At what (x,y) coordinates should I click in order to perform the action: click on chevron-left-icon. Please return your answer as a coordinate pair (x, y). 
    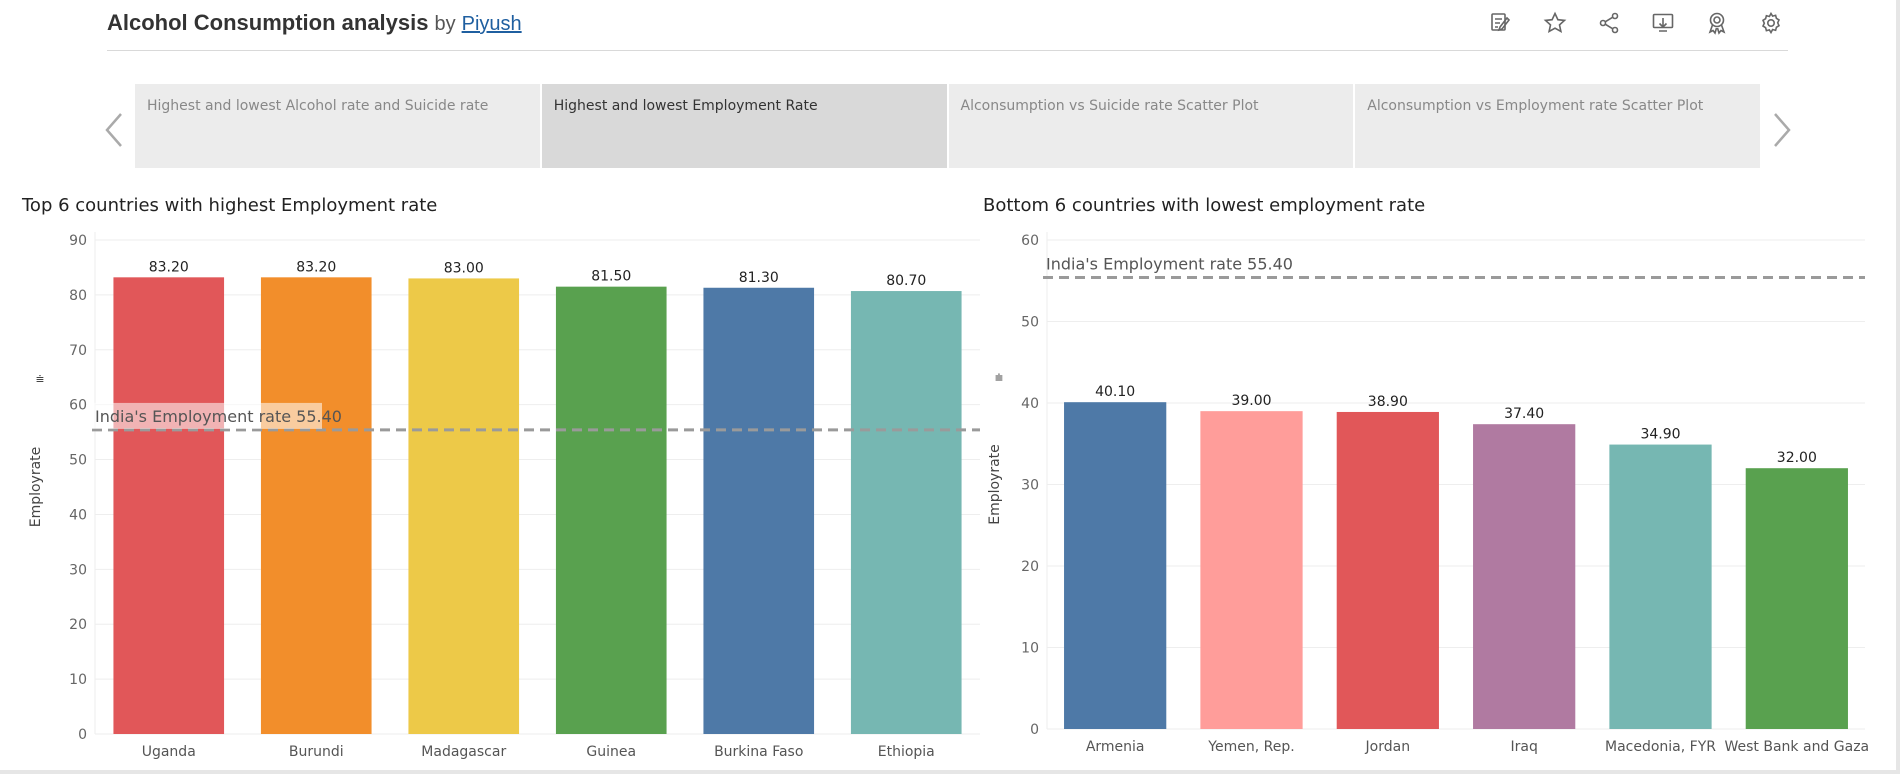
    Looking at the image, I should click on (113, 130).